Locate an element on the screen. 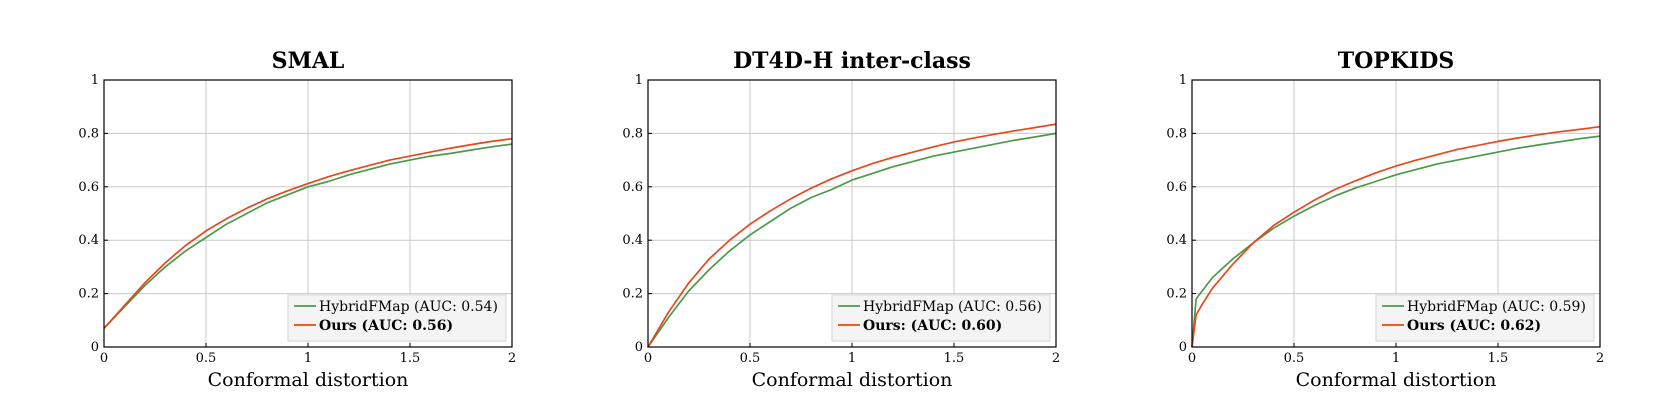 Image resolution: width=1662 pixels, height=416 pixels. legend: HybridFMap (AUC: 0.59) Ours (AUC: 0.62) is located at coordinates (1485, 318).